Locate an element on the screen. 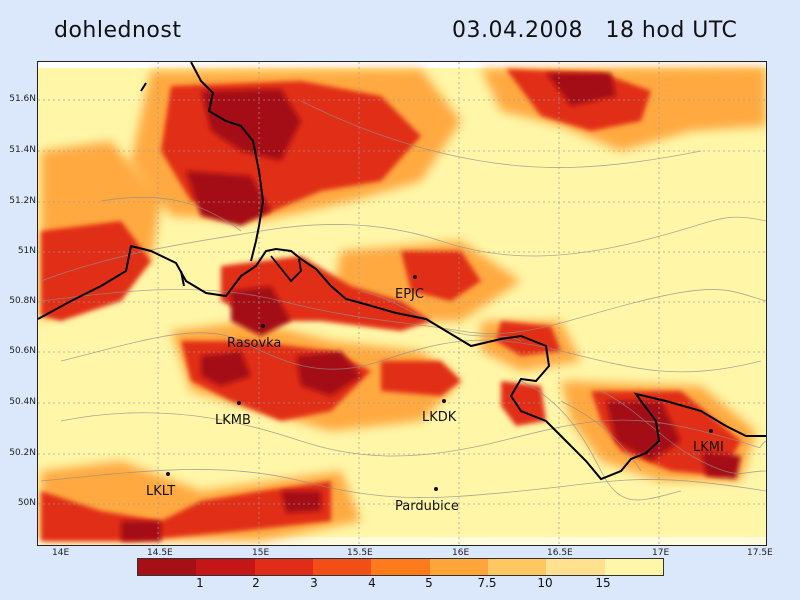 The image size is (800, 600). label-lkmi: LKMI is located at coordinates (708, 447).